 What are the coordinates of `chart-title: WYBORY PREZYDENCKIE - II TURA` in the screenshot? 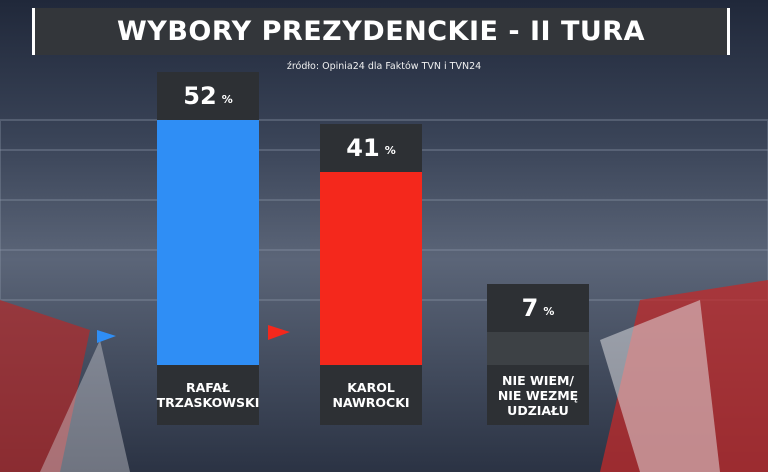 It's located at (381, 31).